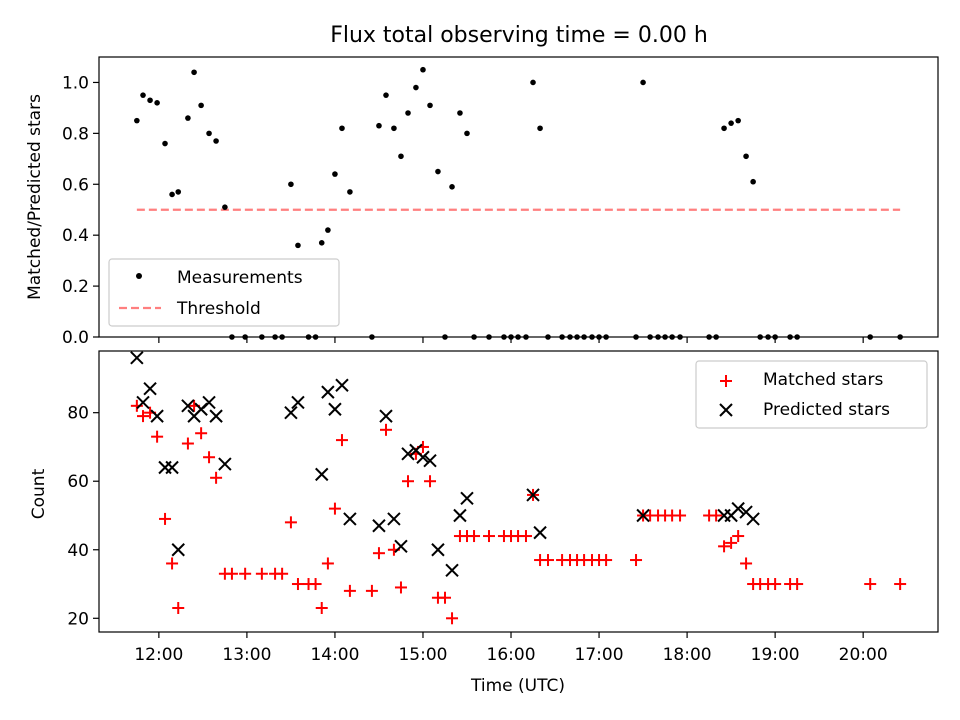 This screenshot has width=960, height=720. I want to click on top-legend-box, so click(224, 292).